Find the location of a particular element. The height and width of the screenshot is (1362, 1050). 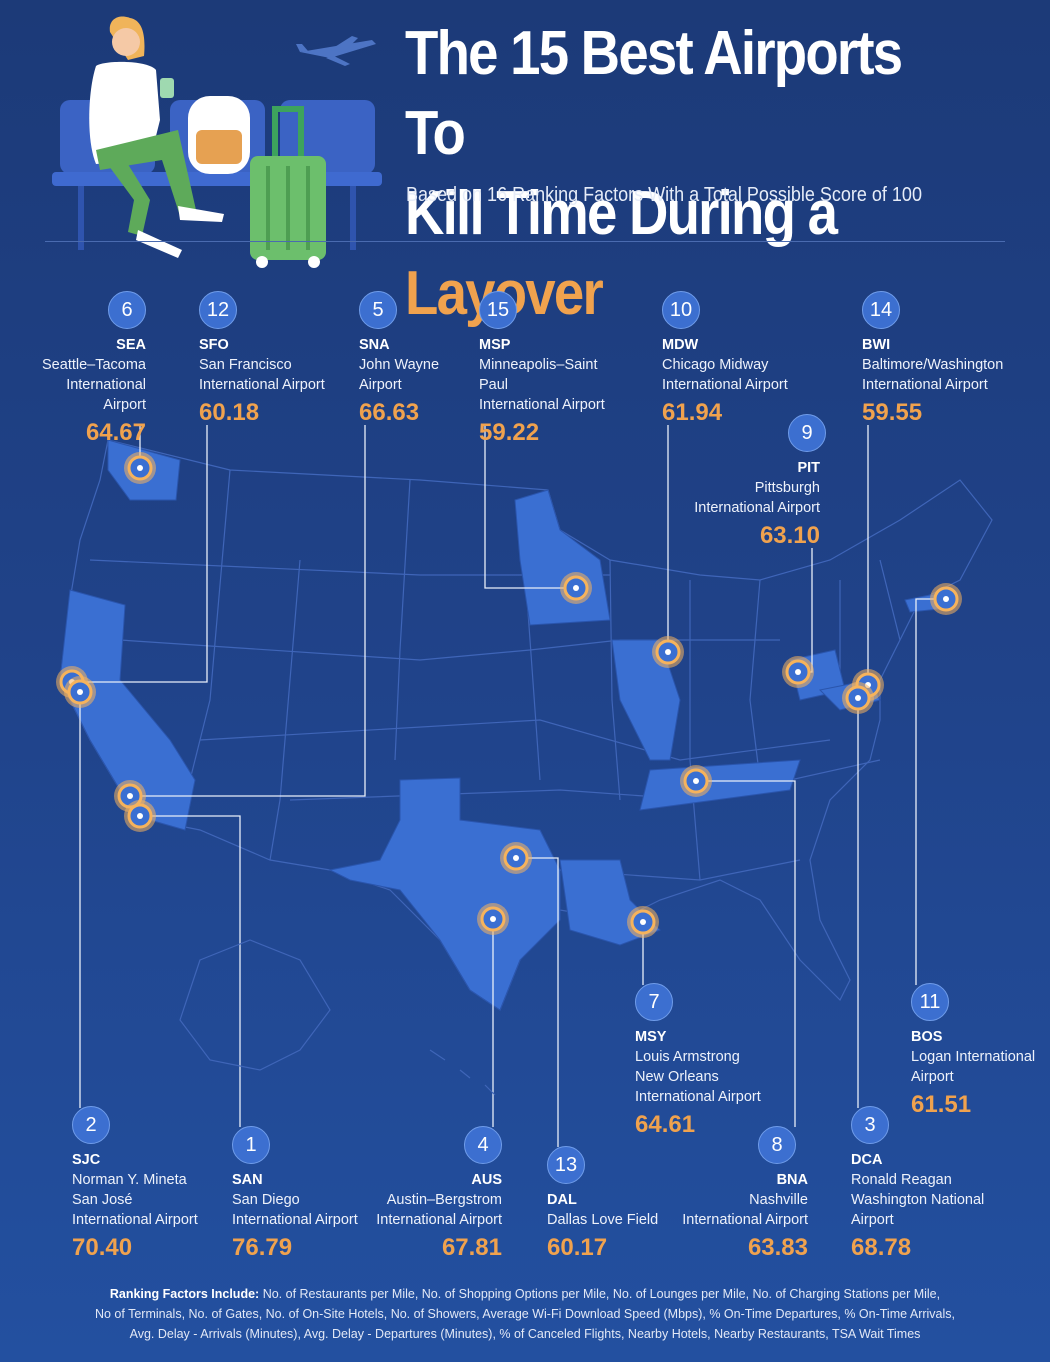

airport-score: 60.18 is located at coordinates (229, 412).